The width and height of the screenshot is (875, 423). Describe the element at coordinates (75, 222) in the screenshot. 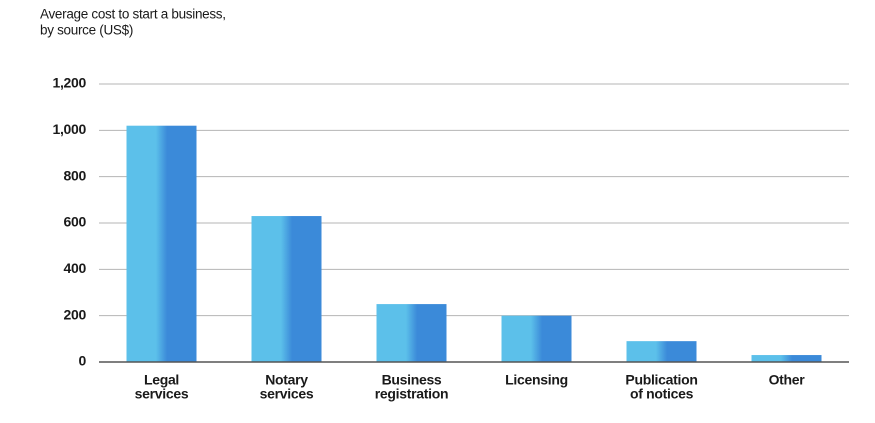

I see `y-tick-label: 600` at that location.